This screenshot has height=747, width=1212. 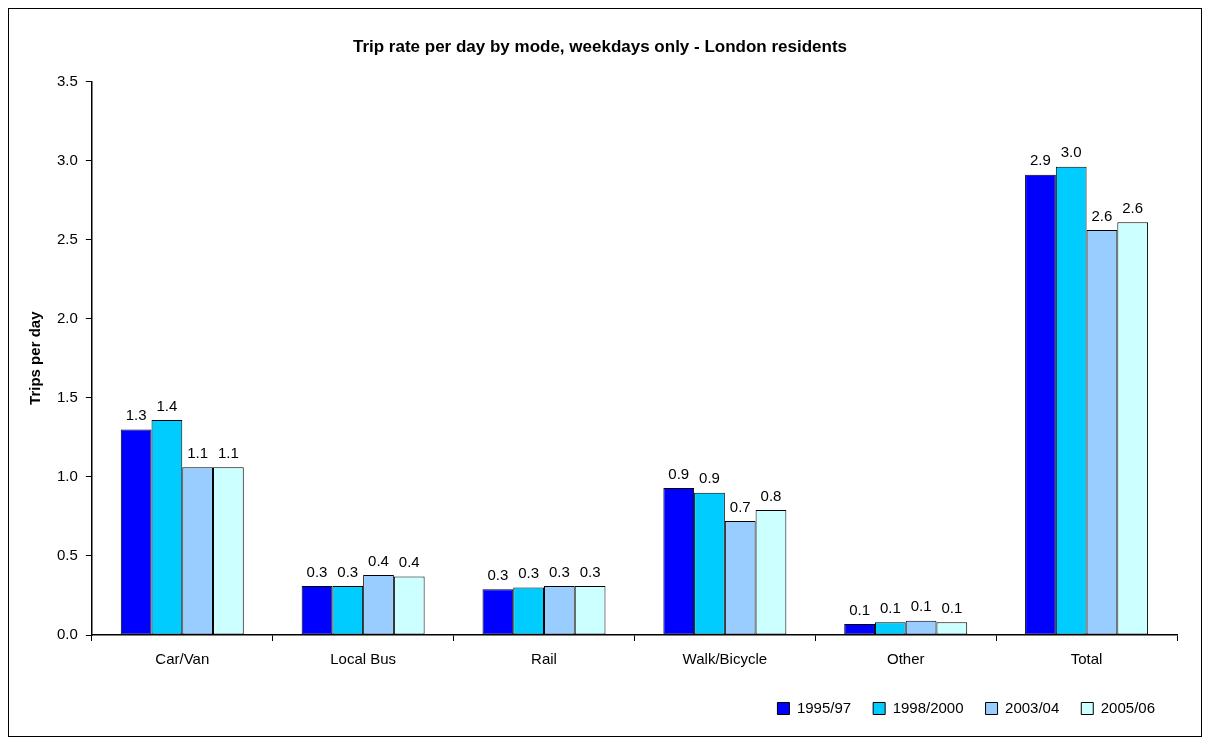 What do you see at coordinates (167, 405) in the screenshot?
I see `data-label: 1.4` at bounding box center [167, 405].